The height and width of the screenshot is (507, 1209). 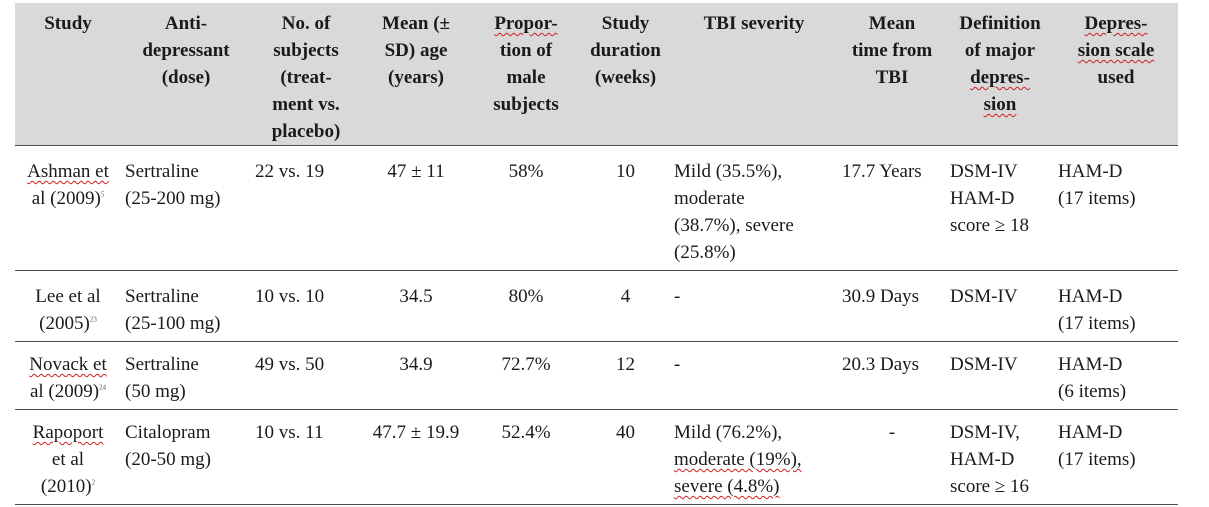 I want to click on cell-time: 20.3 Days, so click(x=892, y=375).